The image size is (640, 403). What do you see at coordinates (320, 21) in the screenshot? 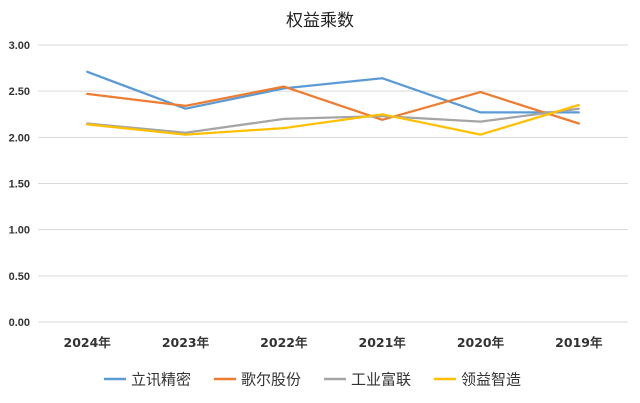
I see `chart-title: 权益乘数` at bounding box center [320, 21].